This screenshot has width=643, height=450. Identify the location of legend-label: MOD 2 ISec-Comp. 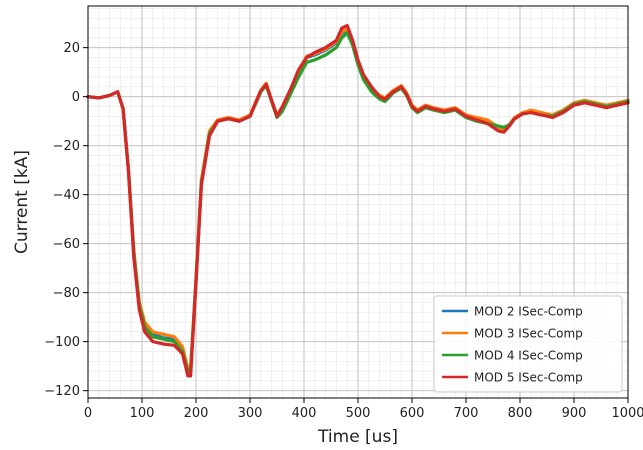
(528, 312).